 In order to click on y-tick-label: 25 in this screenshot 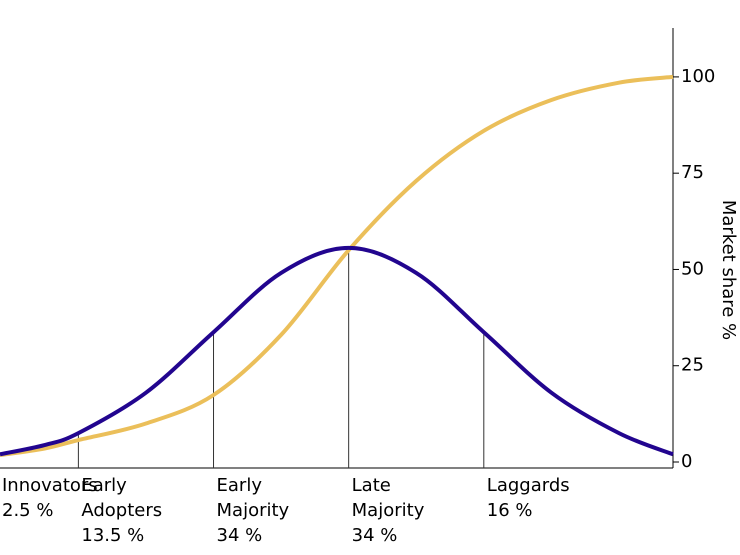, I will do `click(692, 365)`.